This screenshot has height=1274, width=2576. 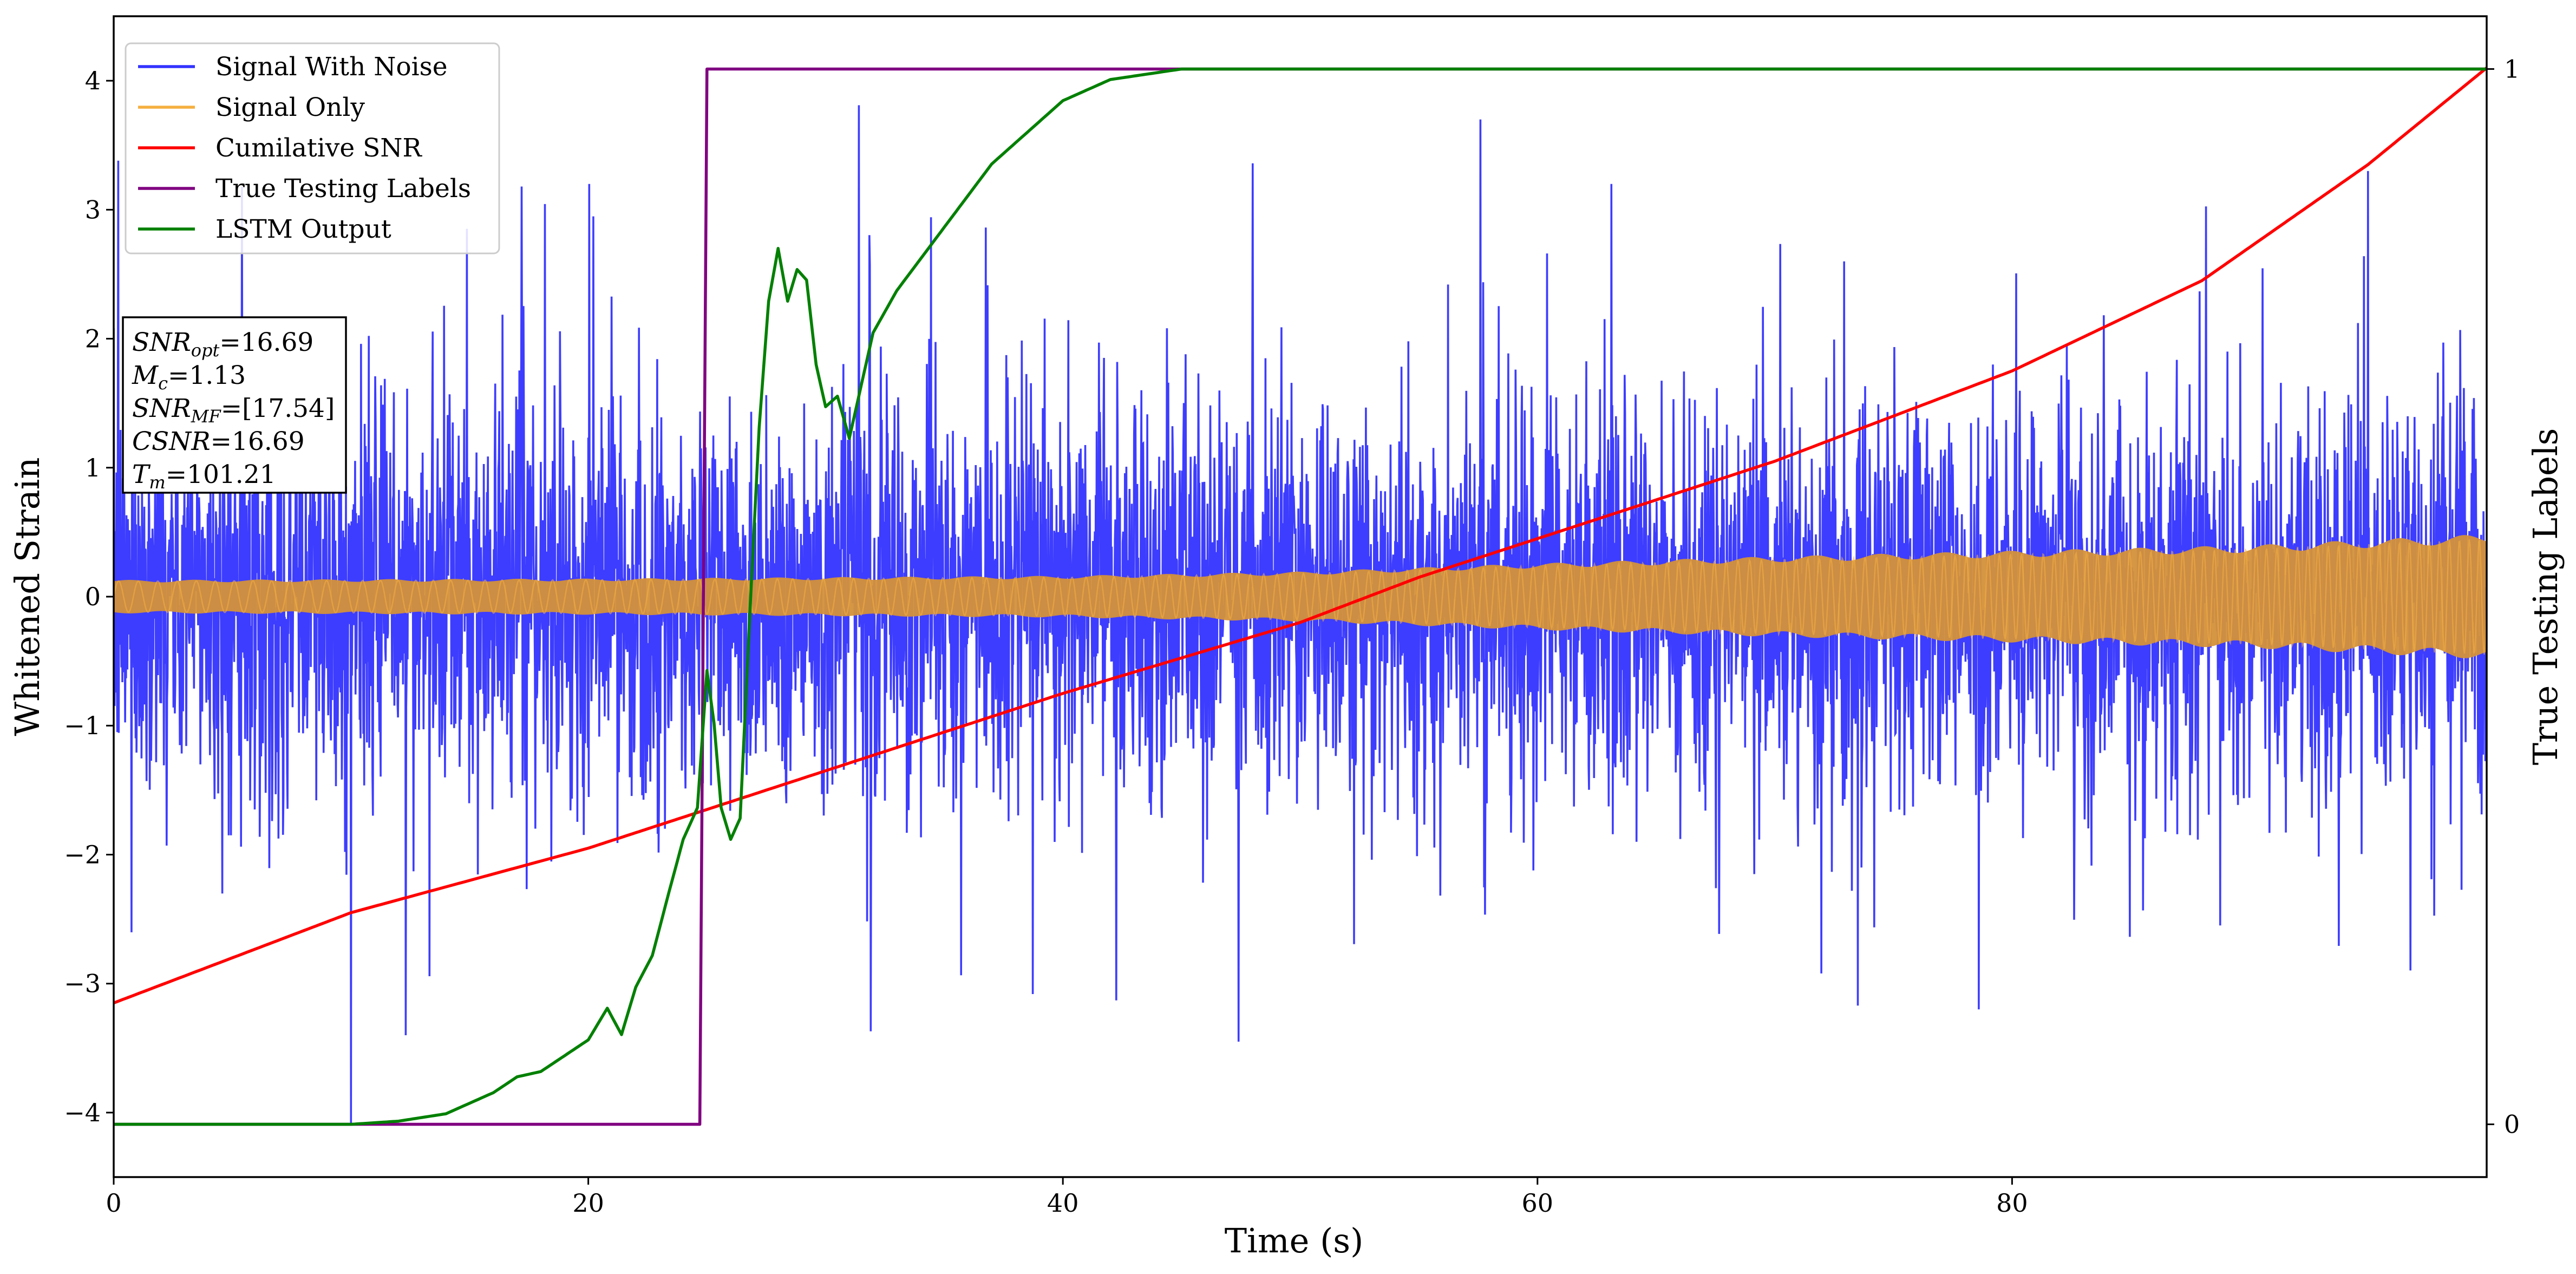 What do you see at coordinates (290, 107) in the screenshot?
I see `legend-label: Signal Only` at bounding box center [290, 107].